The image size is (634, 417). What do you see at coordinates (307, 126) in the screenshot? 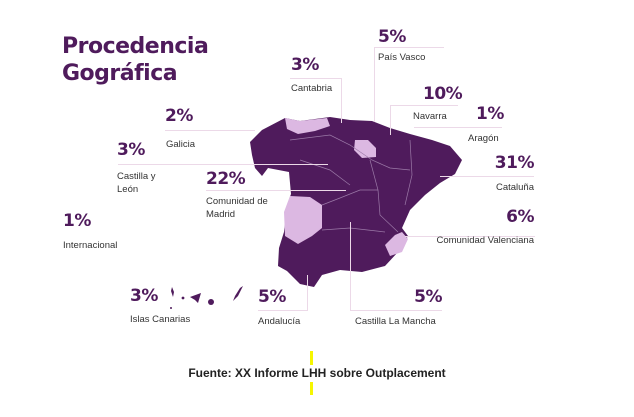
I see `region-asturias-highlight` at bounding box center [307, 126].